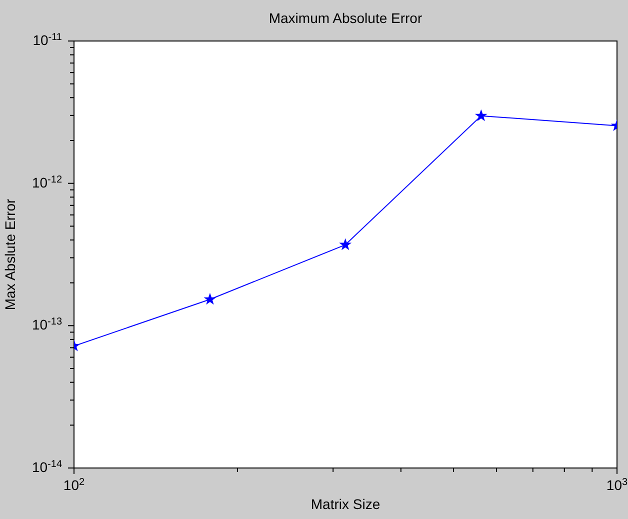 The height and width of the screenshot is (519, 628). What do you see at coordinates (617, 484) in the screenshot?
I see `x-tick-label: 10$^{3}$` at bounding box center [617, 484].